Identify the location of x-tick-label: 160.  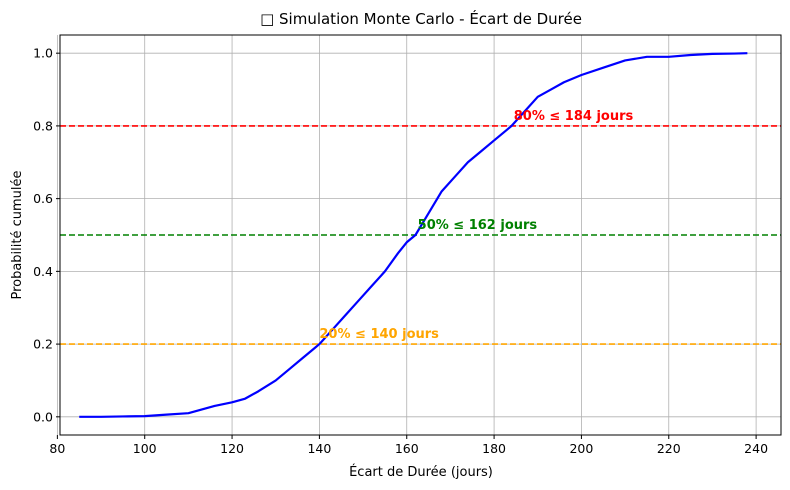
(407, 448).